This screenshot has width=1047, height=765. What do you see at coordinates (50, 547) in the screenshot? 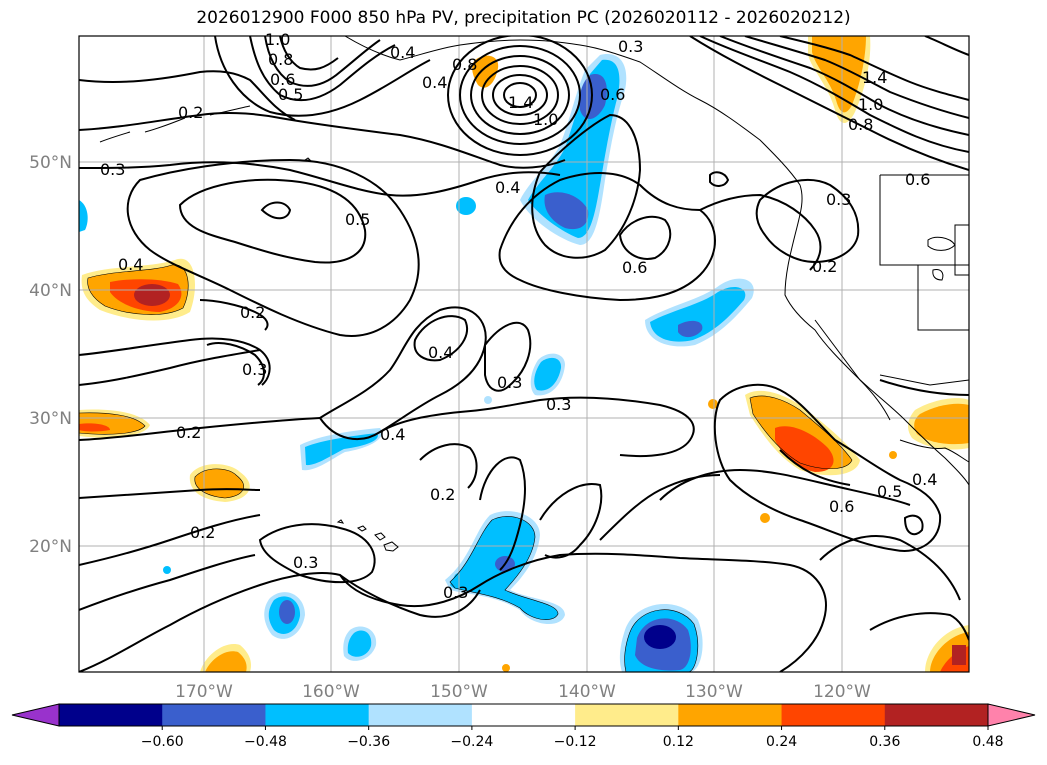
I see `lat-label-20n: 20°N` at bounding box center [50, 547].